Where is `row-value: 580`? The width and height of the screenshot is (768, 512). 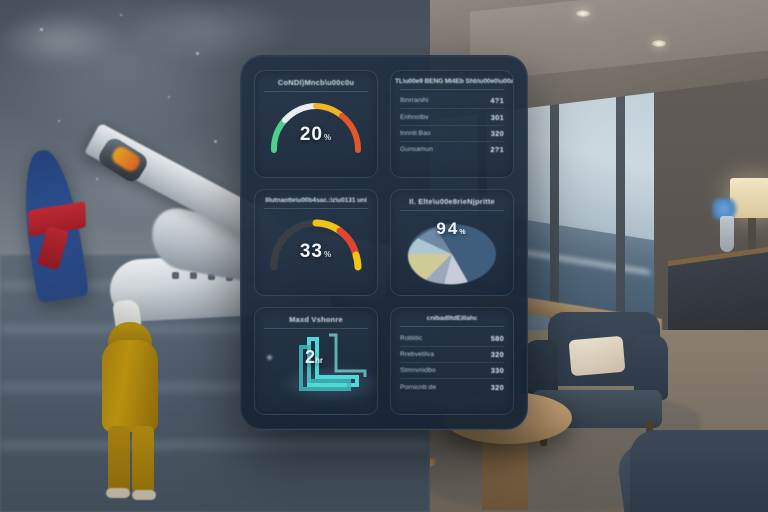
row-value: 580 is located at coordinates (497, 338).